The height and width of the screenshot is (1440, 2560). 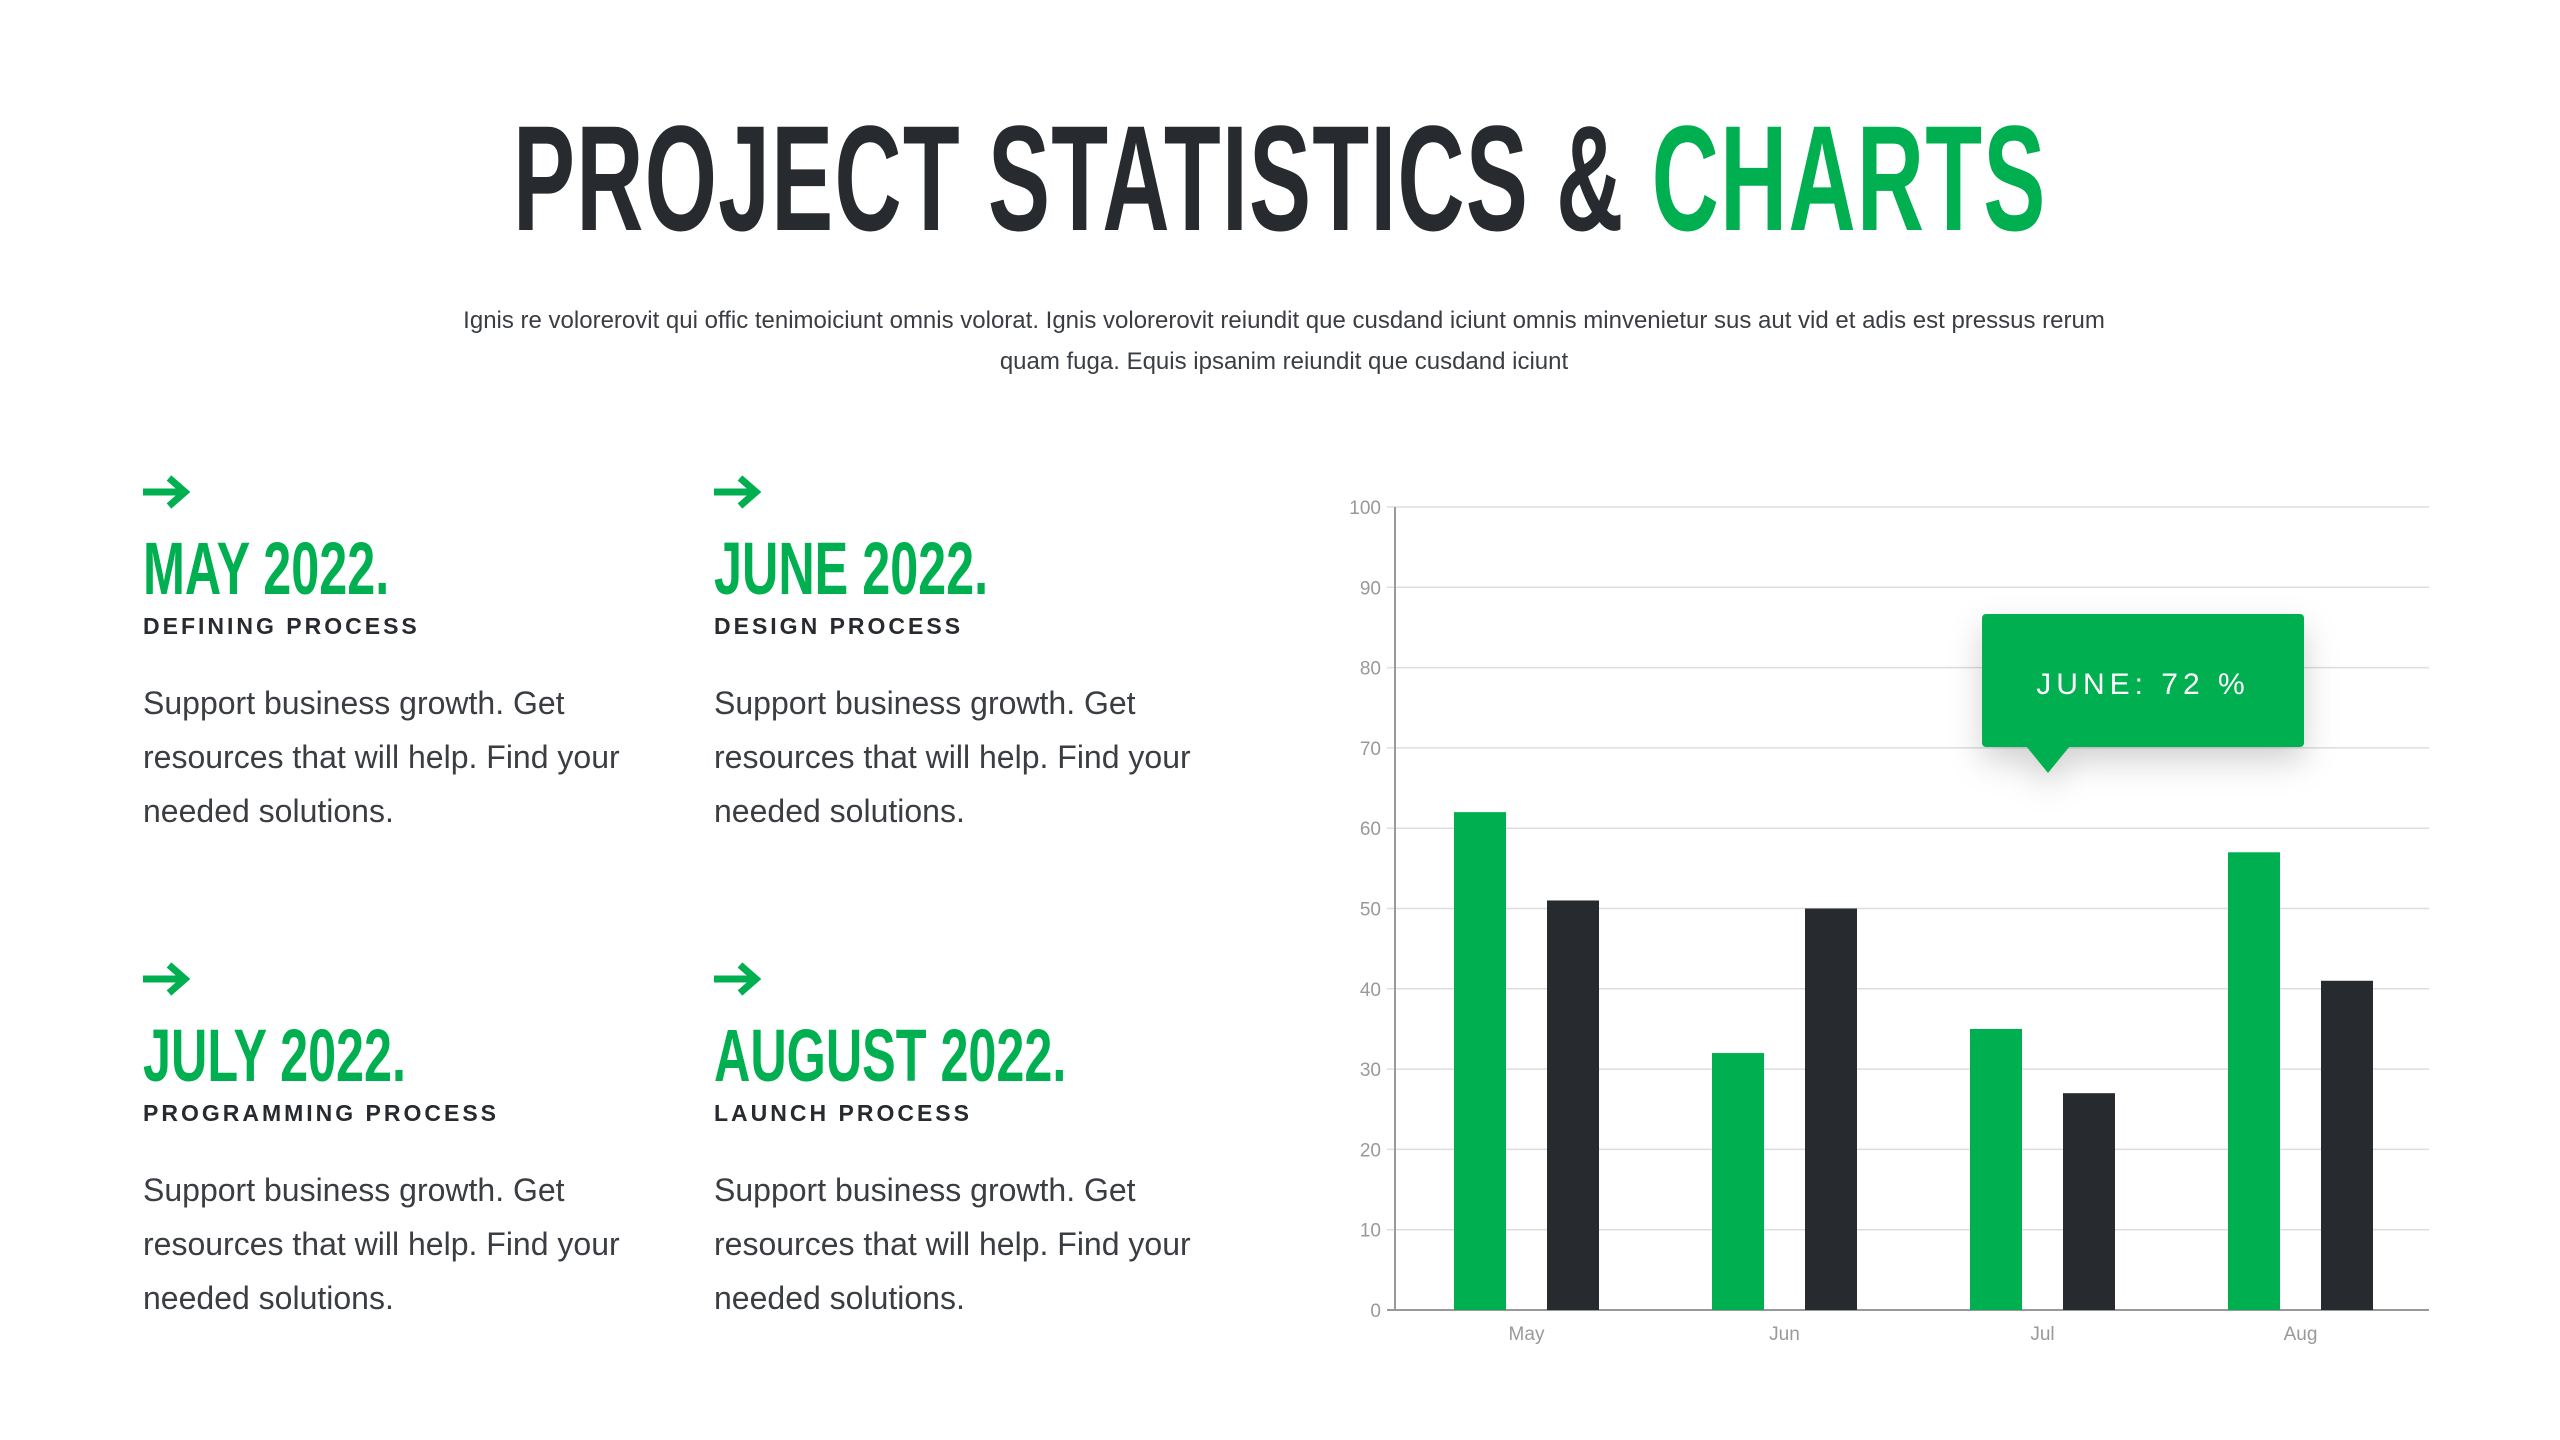 I want to click on block-subheading: LAUNCH PROCESS, so click(x=843, y=1113).